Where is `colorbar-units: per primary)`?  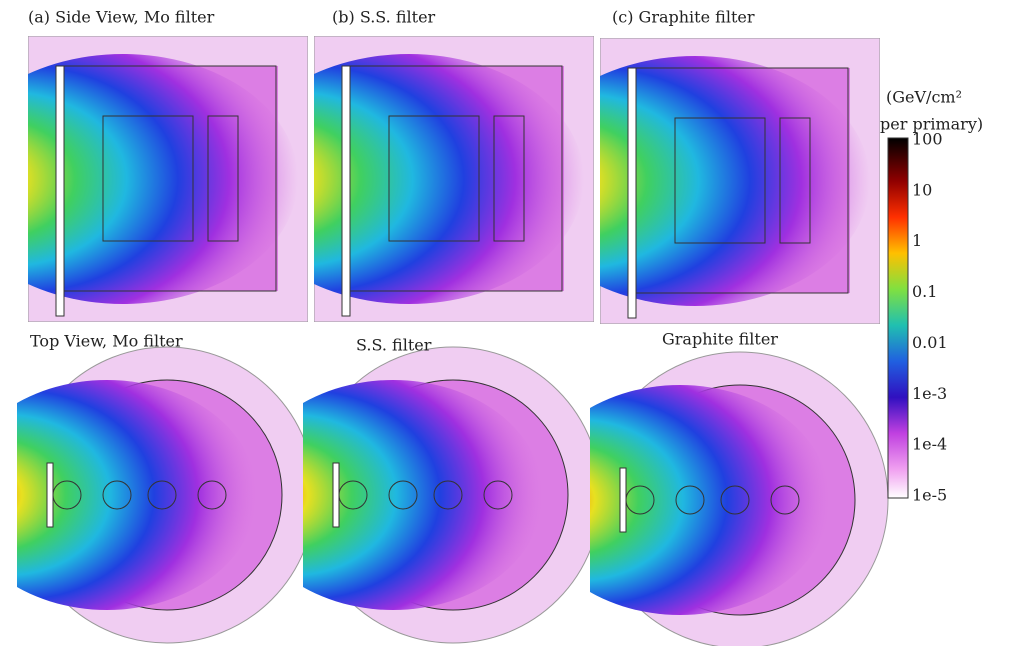 colorbar-units: per primary) is located at coordinates (931, 124).